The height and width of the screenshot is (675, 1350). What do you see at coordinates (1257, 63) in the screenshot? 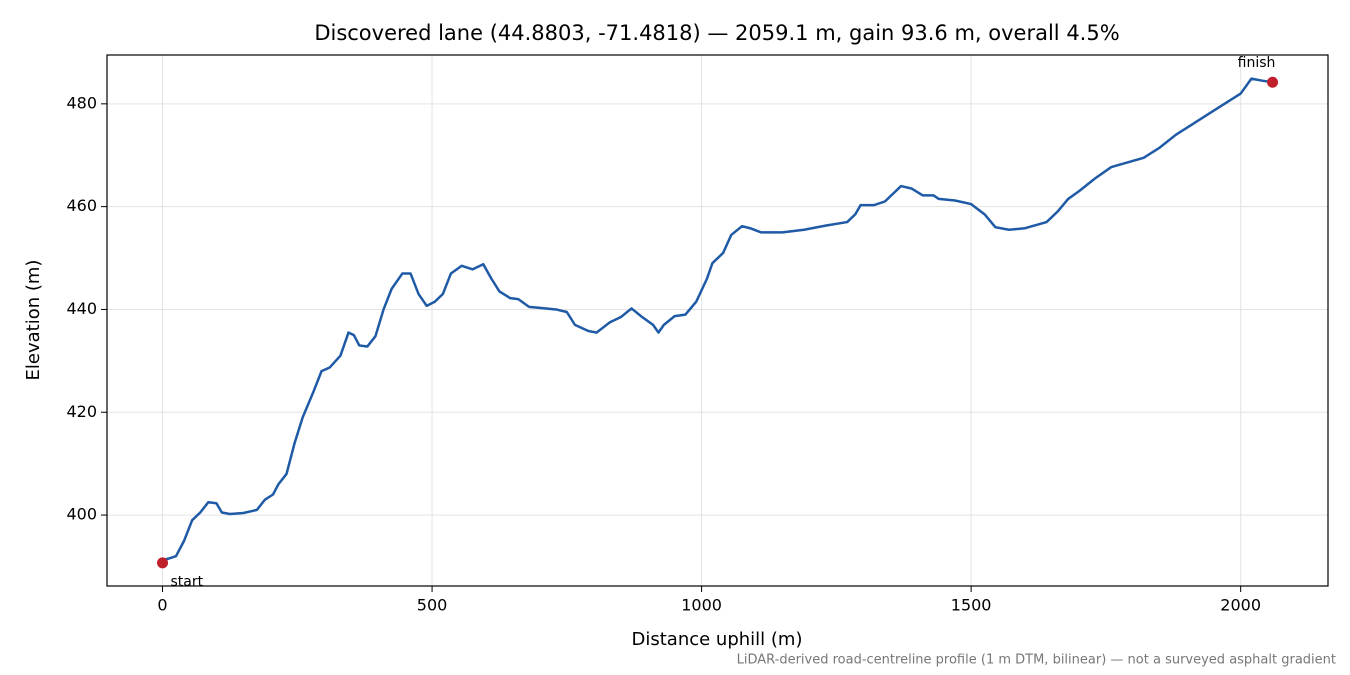
I see `endpoint-label: finish` at bounding box center [1257, 63].